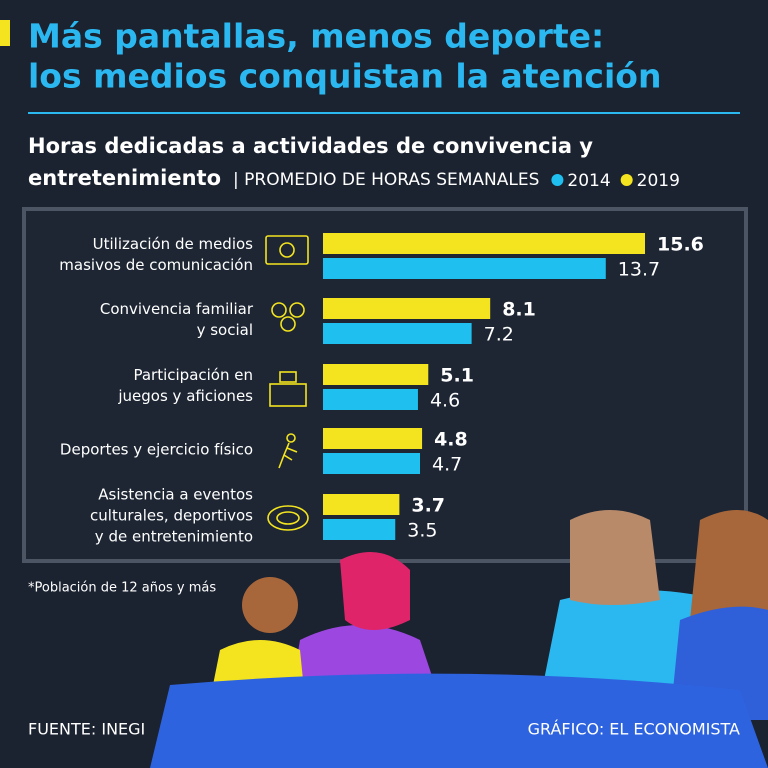 This screenshot has width=768, height=768. What do you see at coordinates (316, 36) in the screenshot?
I see `title-line: Más pantallas, menos deporte:` at bounding box center [316, 36].